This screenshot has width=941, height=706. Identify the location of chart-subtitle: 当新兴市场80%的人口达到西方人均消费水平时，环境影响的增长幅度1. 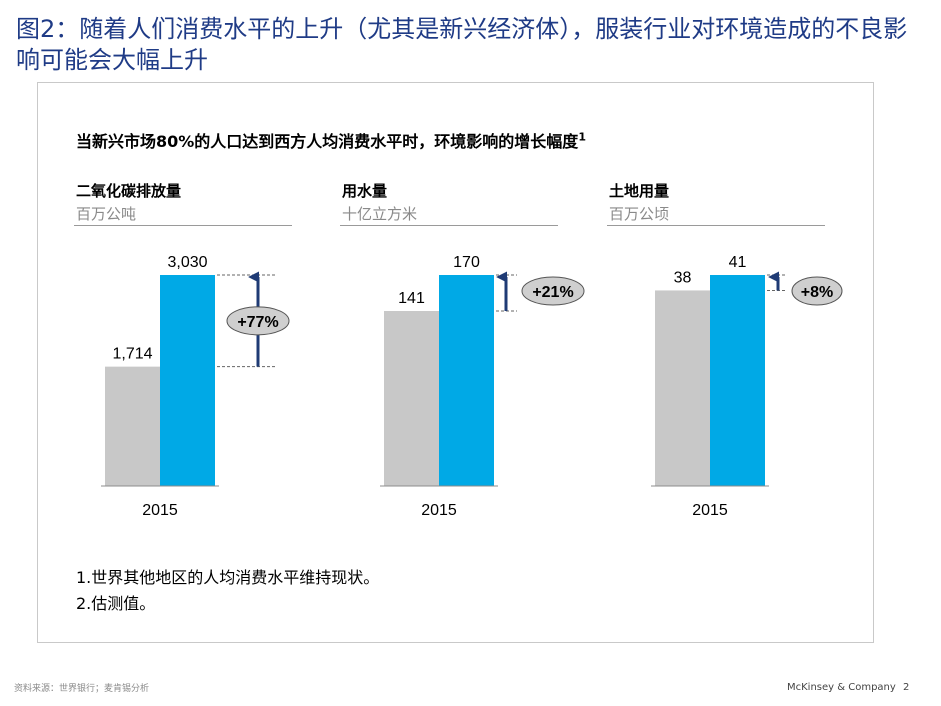
(331, 140).